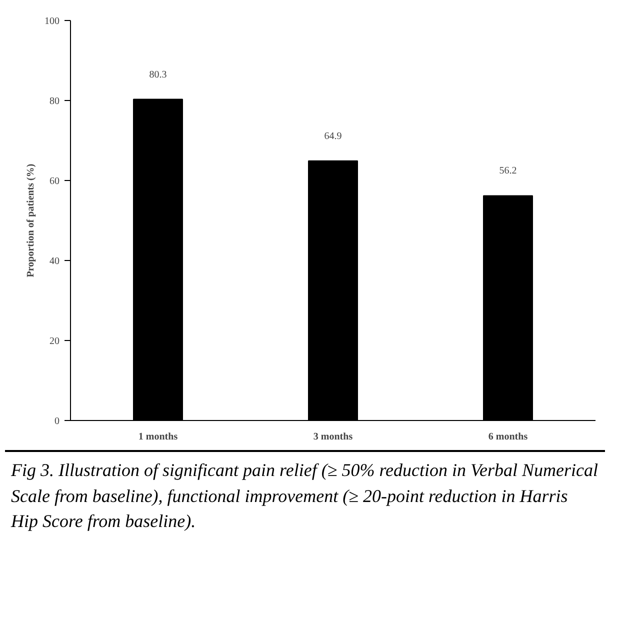  I want to click on y-tick-label: 40, so click(55, 261).